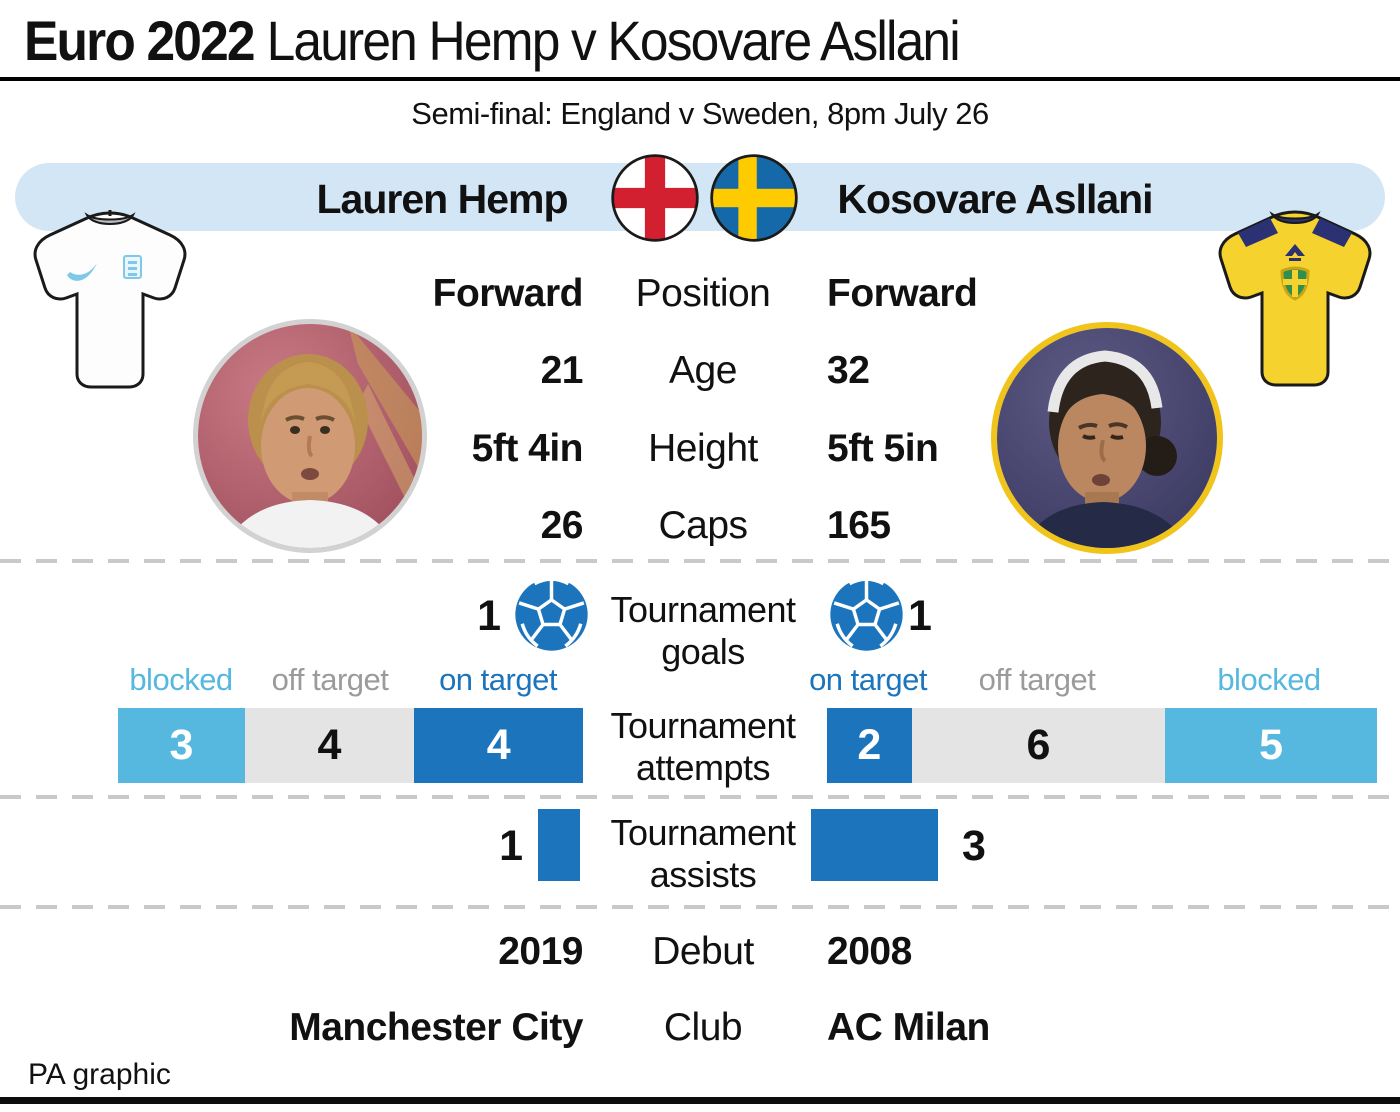 The width and height of the screenshot is (1400, 1112). What do you see at coordinates (902, 293) in the screenshot?
I see `stat-value-right: Forward` at bounding box center [902, 293].